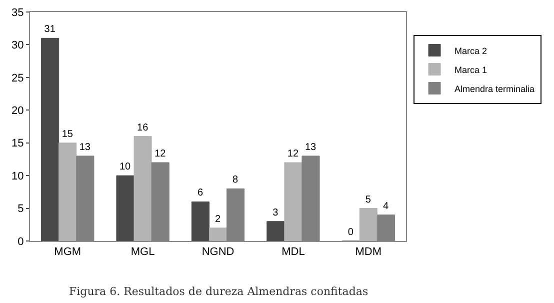 The image size is (554, 303). What do you see at coordinates (125, 167) in the screenshot?
I see `data-label: 10` at bounding box center [125, 167].